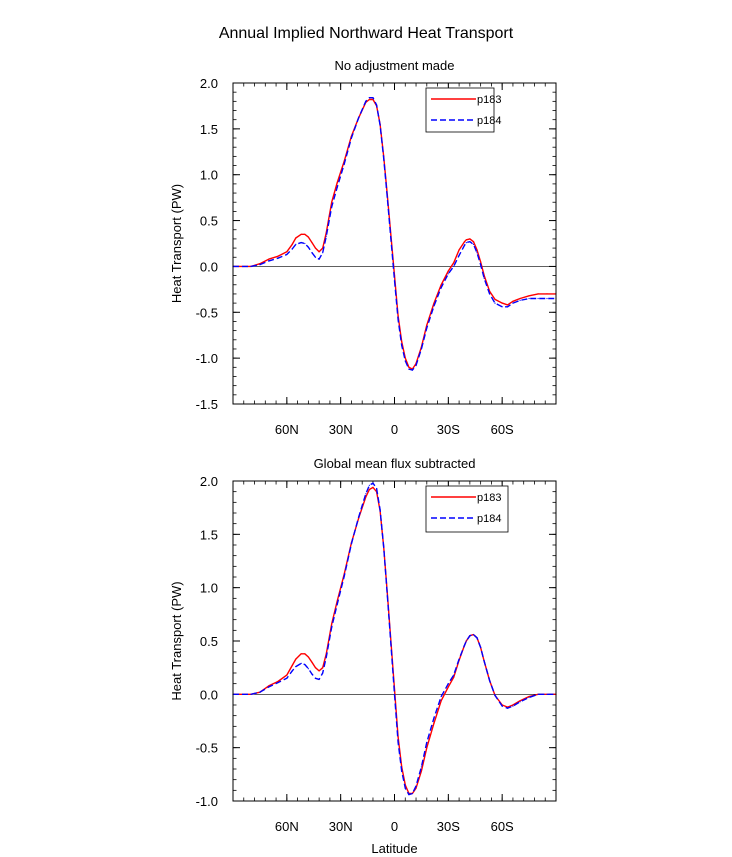 Image resolution: width=732 pixels, height=857 pixels. Describe the element at coordinates (489, 121) in the screenshot. I see `legend-label-p184: p184` at that location.